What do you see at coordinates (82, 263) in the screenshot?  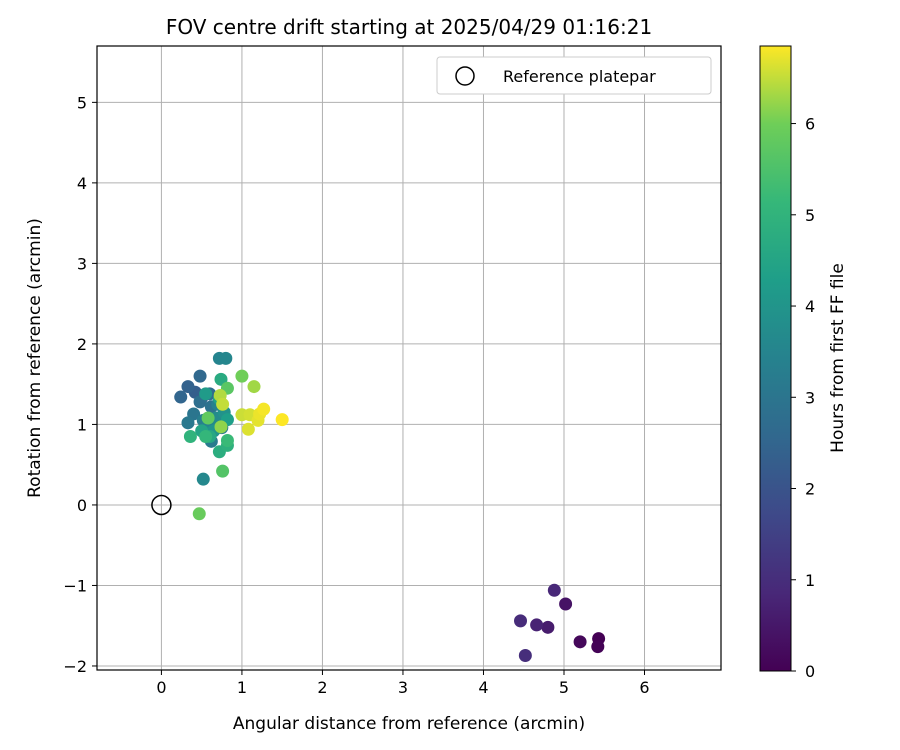 I see `y-tick-label: 3` at bounding box center [82, 263].